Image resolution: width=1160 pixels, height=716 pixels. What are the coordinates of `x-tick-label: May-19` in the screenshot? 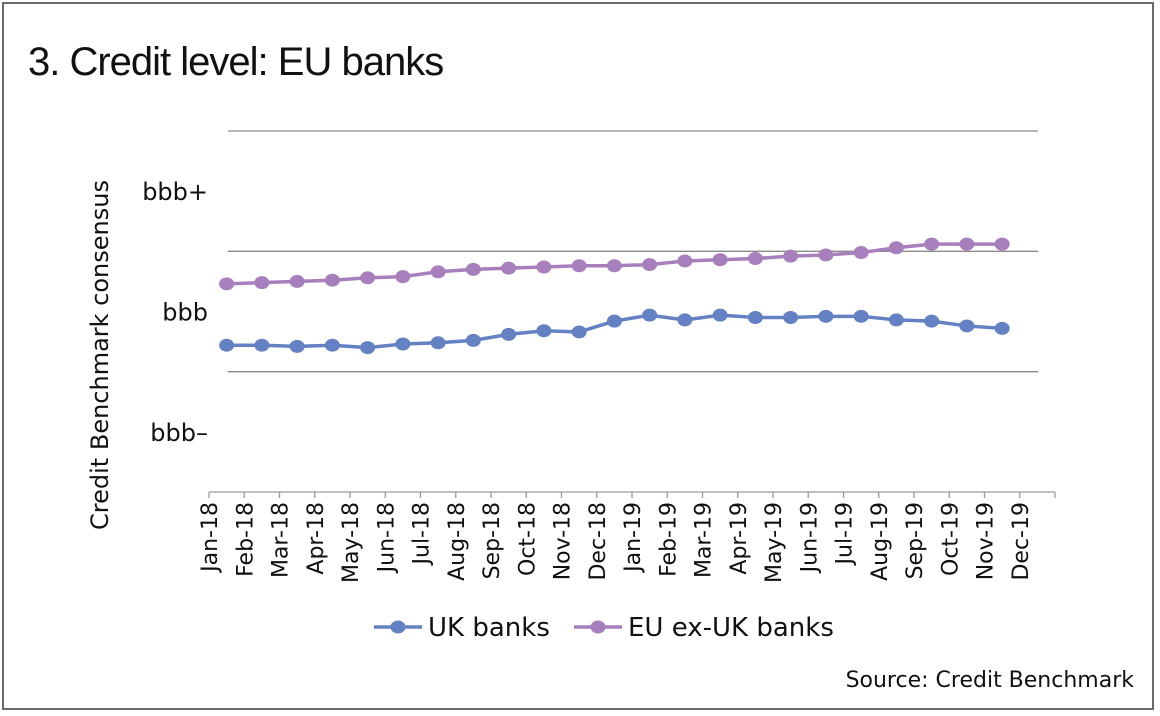 It's located at (774, 542).